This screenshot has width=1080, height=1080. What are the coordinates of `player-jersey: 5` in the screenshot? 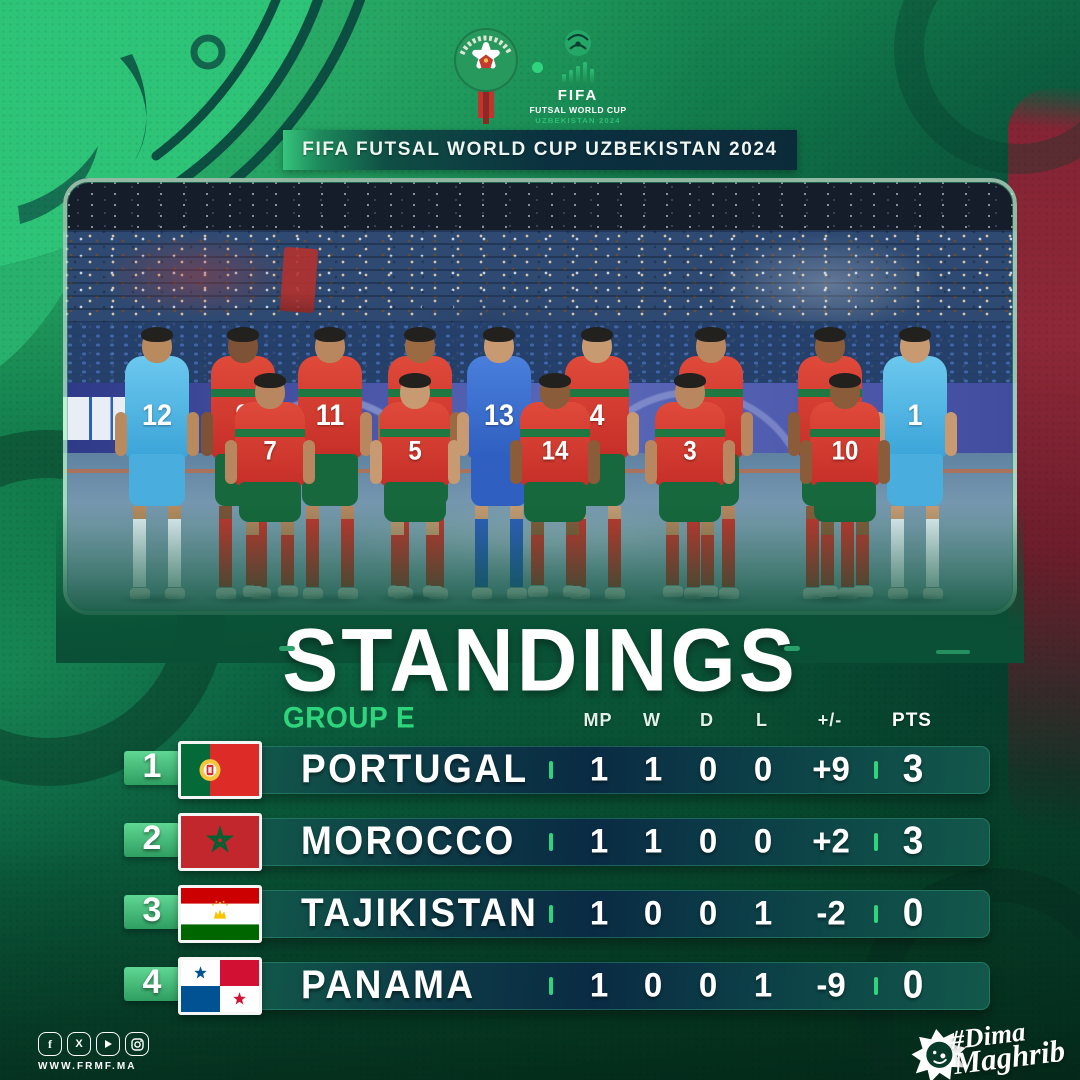 It's located at (415, 444).